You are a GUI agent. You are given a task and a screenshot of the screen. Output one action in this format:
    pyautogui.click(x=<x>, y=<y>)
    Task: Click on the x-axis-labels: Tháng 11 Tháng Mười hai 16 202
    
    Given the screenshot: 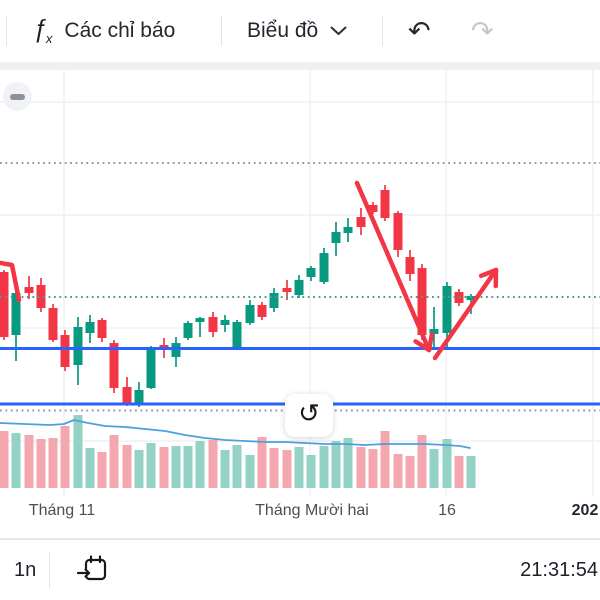 What is the action you would take?
    pyautogui.click(x=300, y=514)
    